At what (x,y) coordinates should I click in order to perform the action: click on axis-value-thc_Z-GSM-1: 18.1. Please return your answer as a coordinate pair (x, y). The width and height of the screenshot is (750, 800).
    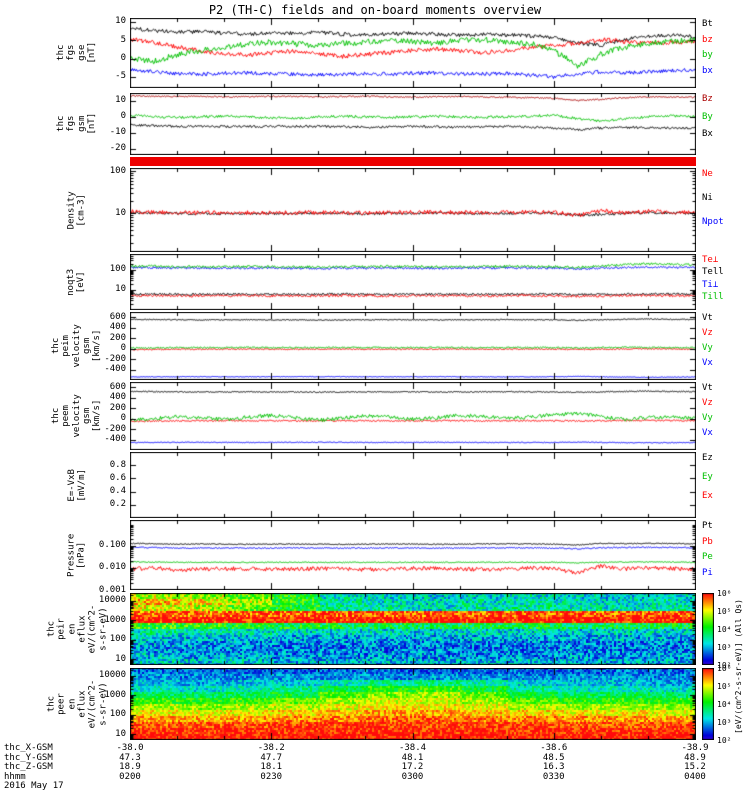
    Looking at the image, I should click on (271, 767).